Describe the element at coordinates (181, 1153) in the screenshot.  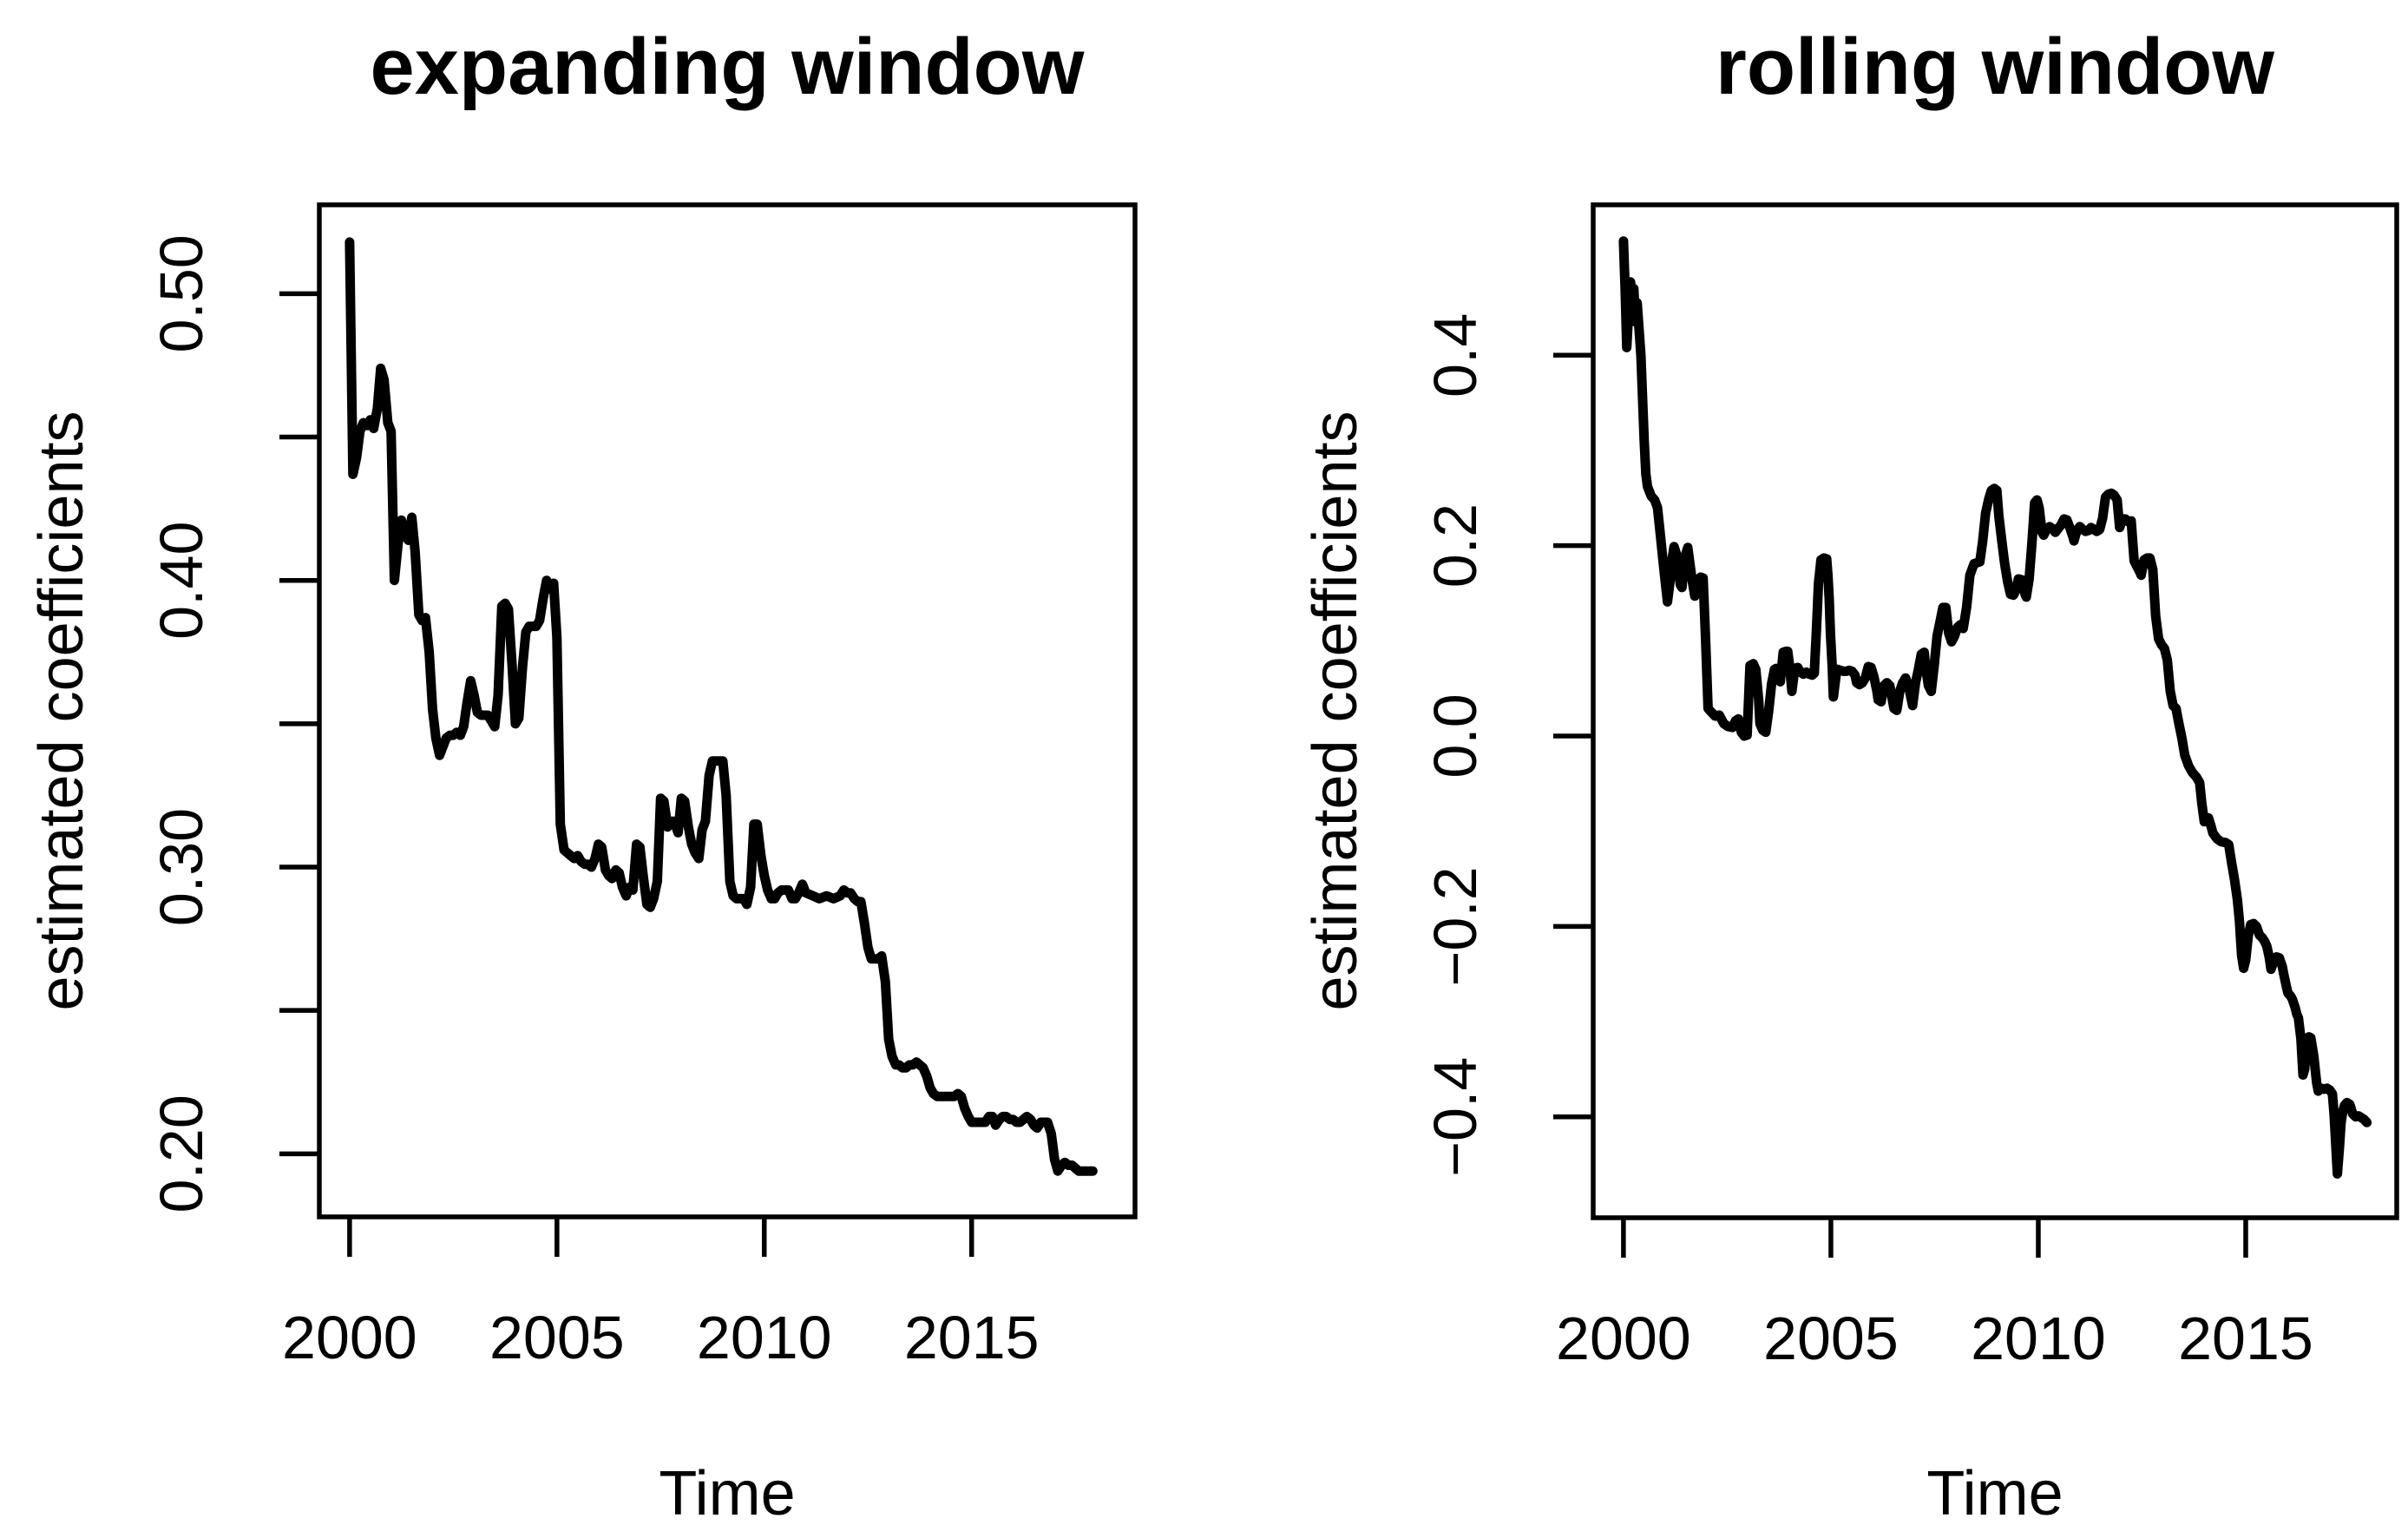
I see `y-tick-label: 0.20` at that location.